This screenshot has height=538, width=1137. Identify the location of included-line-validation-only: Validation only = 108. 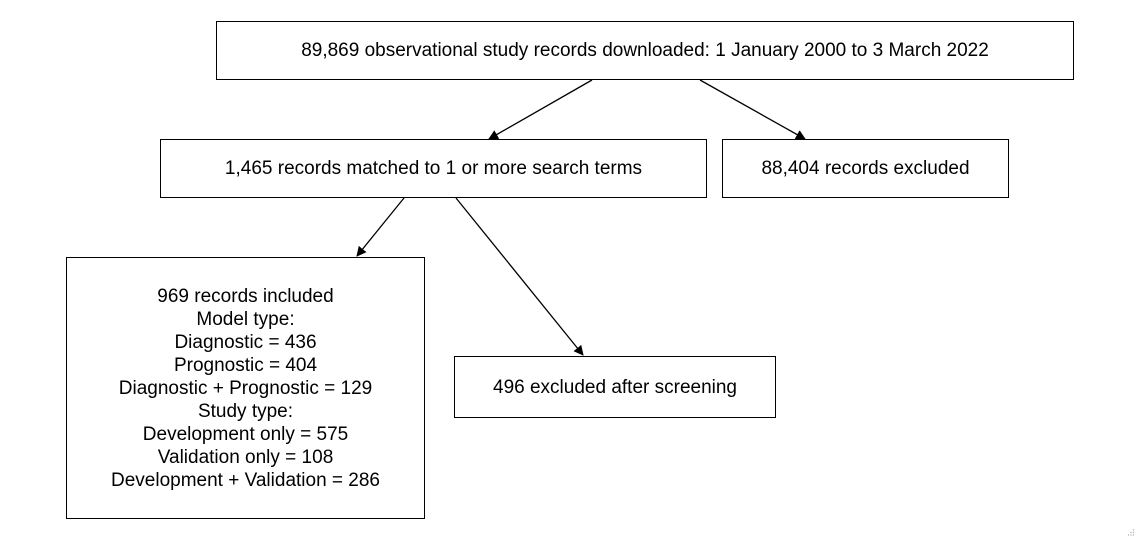
(245, 457).